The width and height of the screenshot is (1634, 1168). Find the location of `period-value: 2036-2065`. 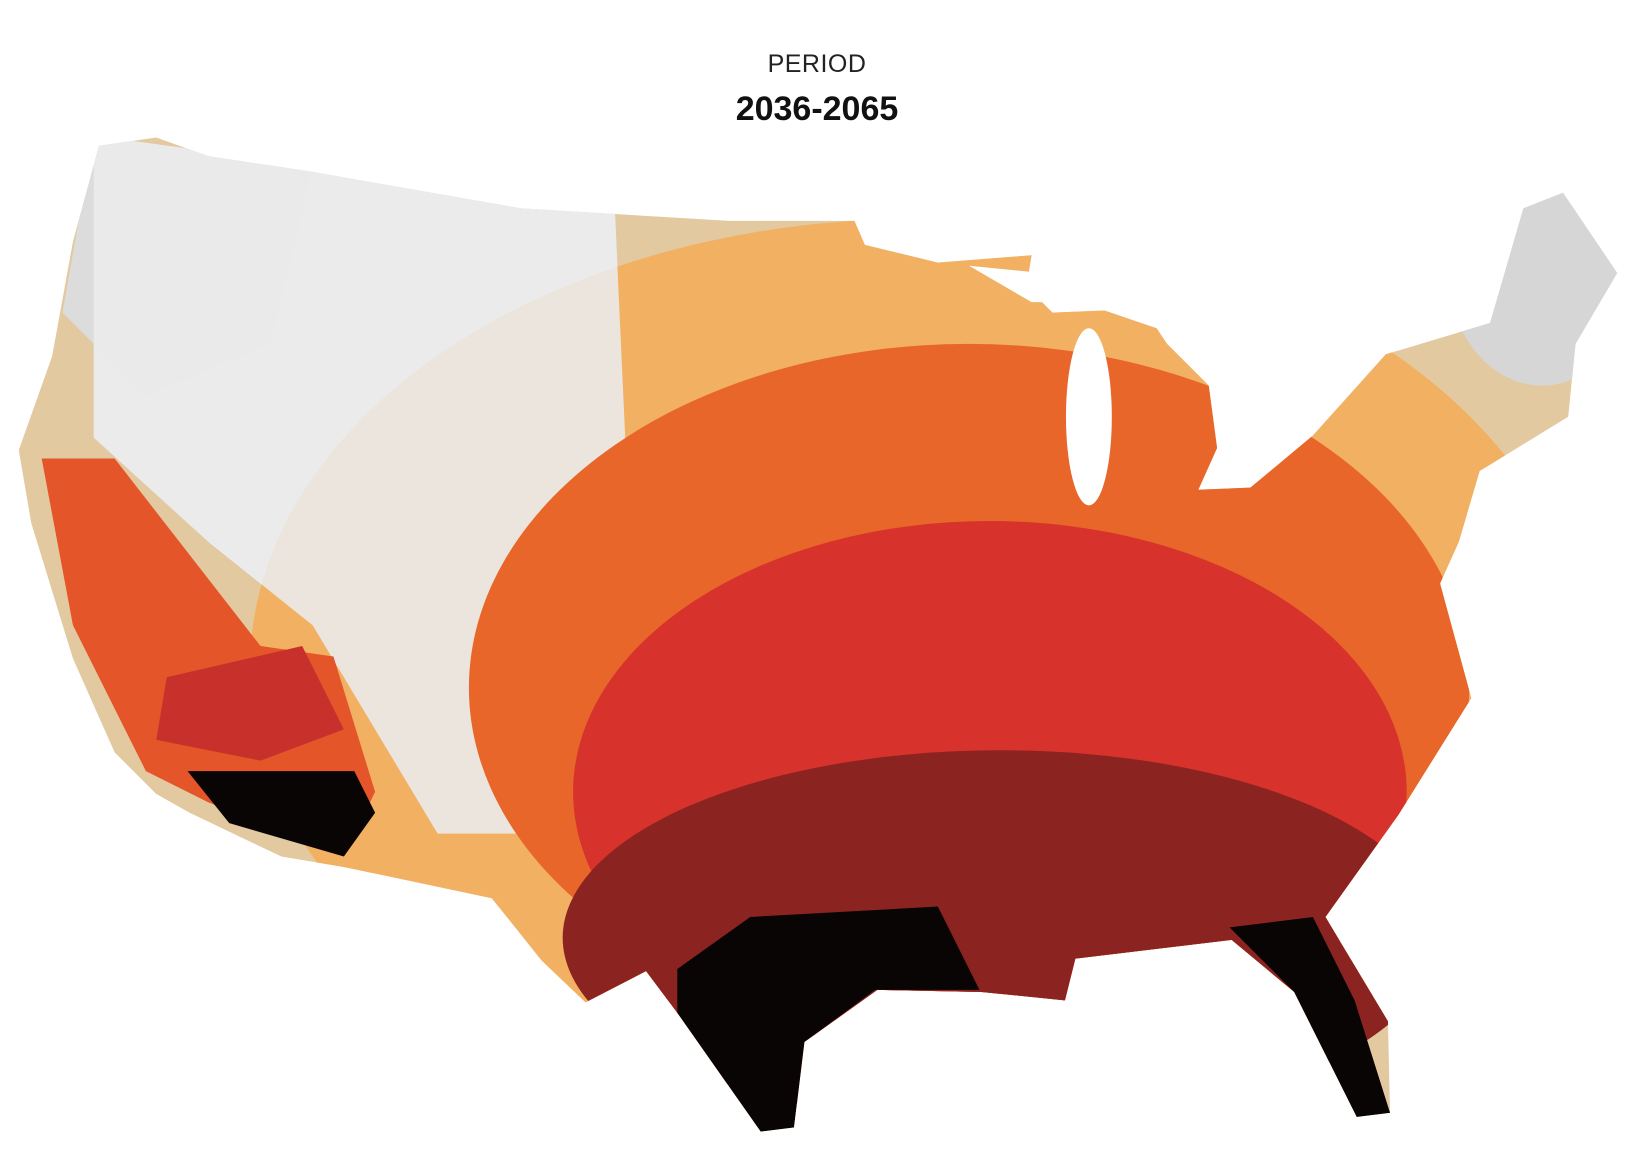

period-value: 2036-2065 is located at coordinates (817, 109).